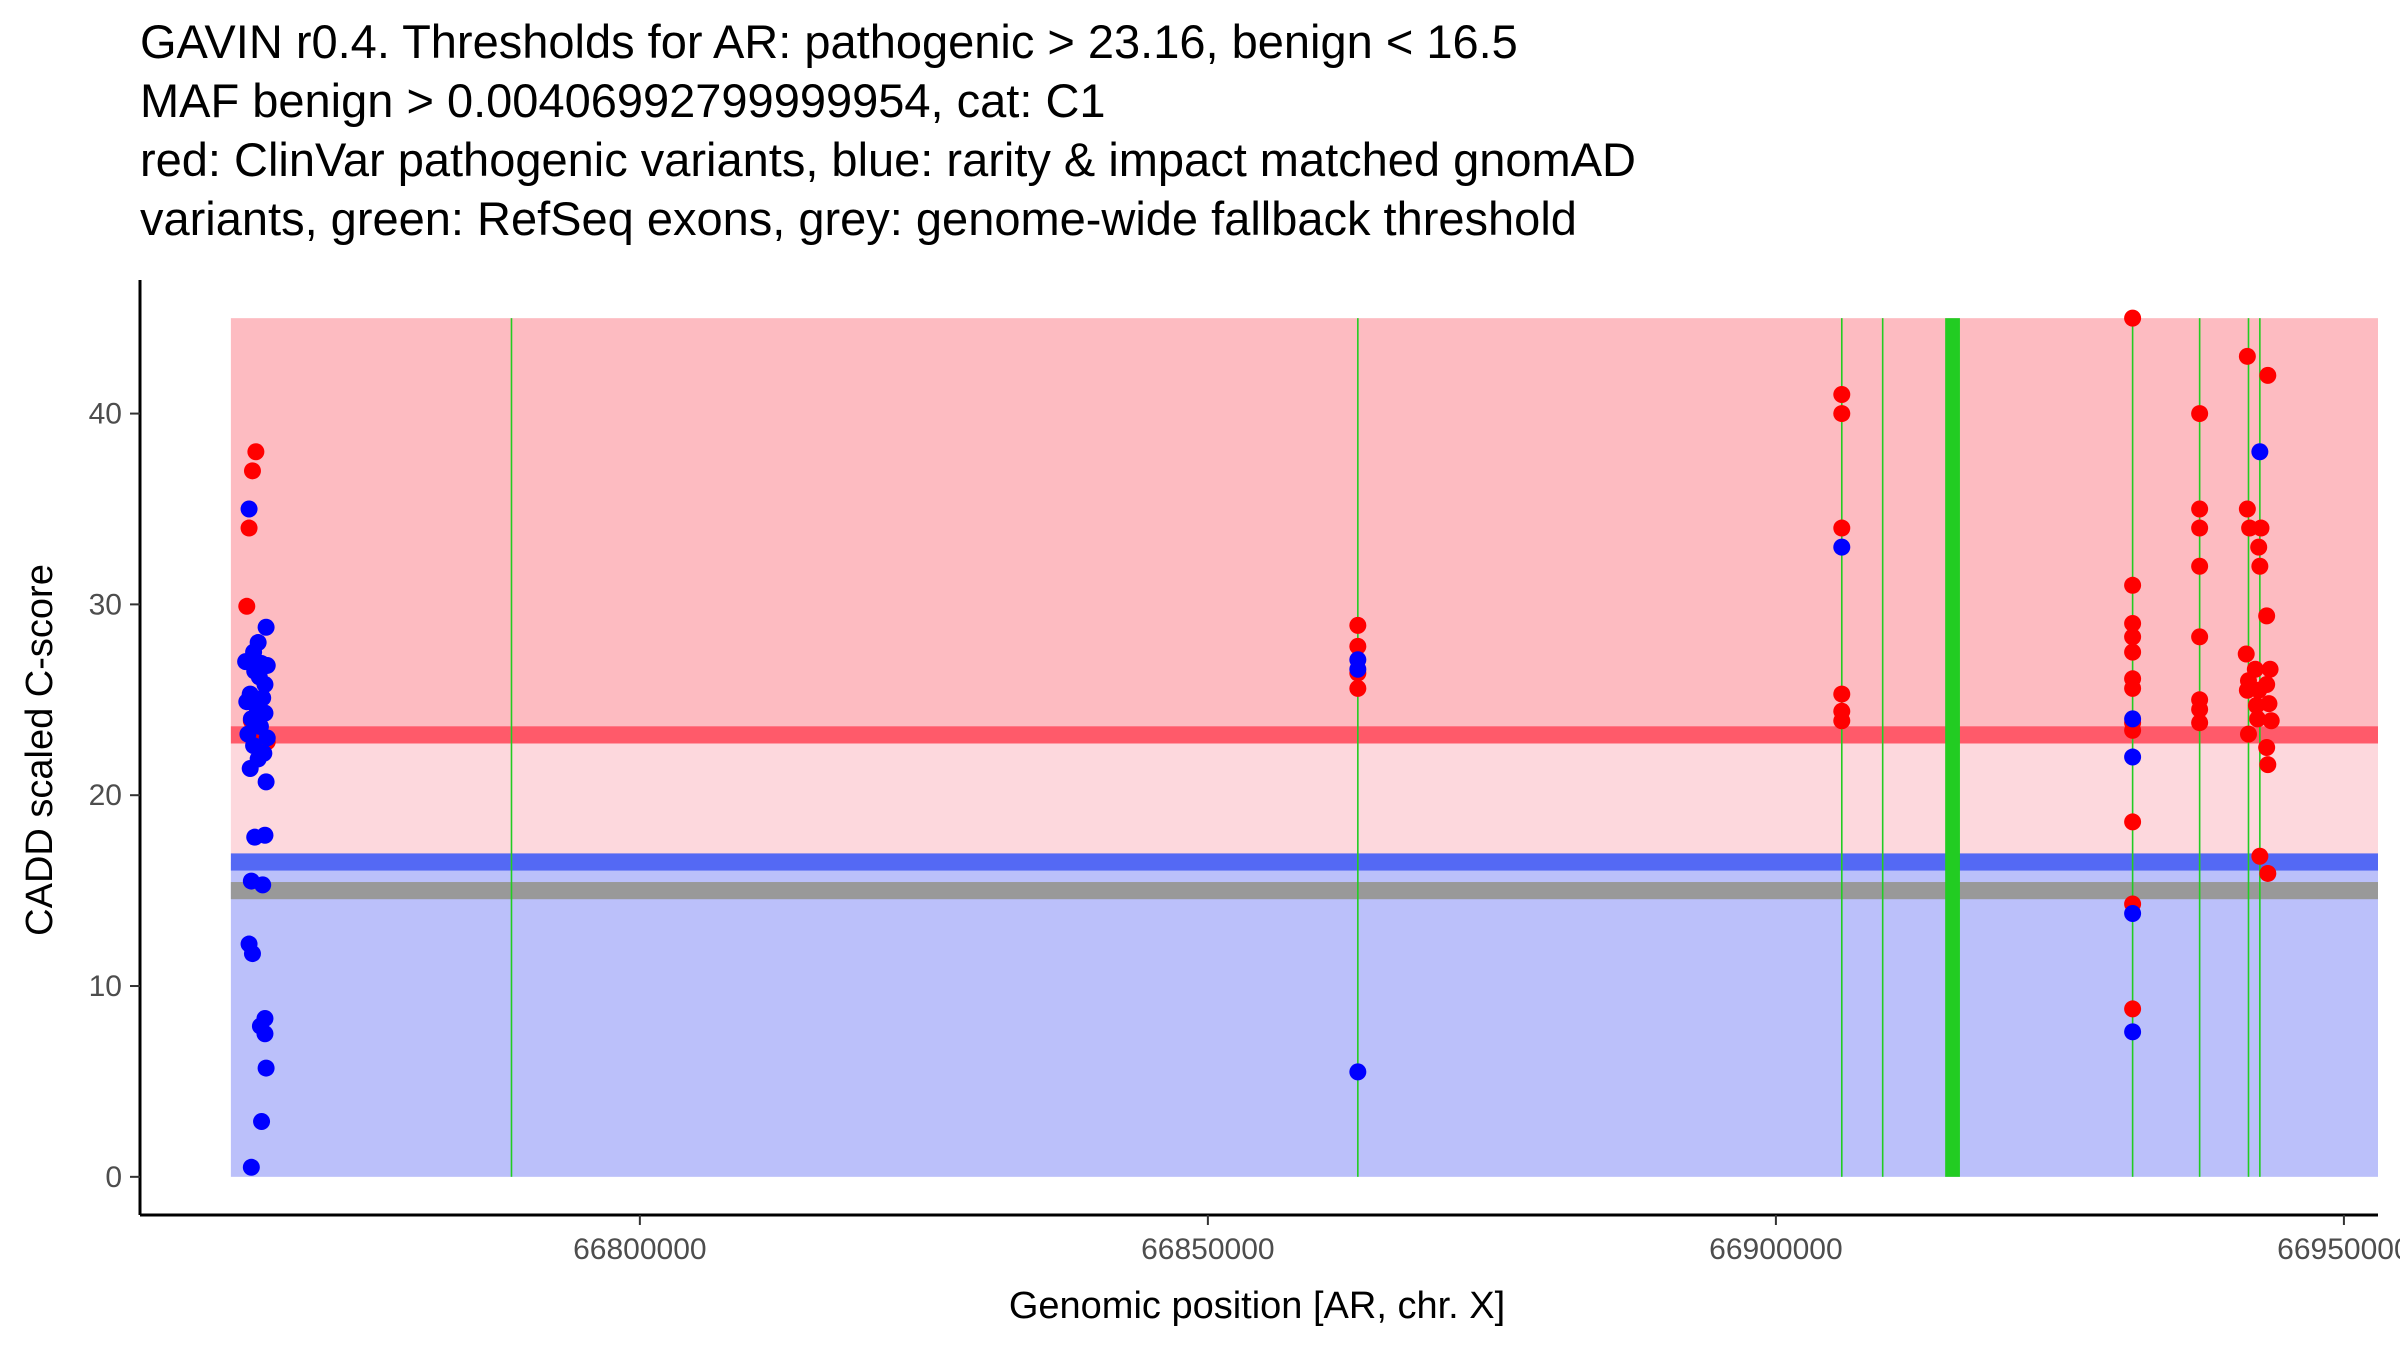 This screenshot has height=1350, width=2400. What do you see at coordinates (1257, 1306) in the screenshot?
I see `x-axis-title: Genomic position [AR, chr. X]` at bounding box center [1257, 1306].